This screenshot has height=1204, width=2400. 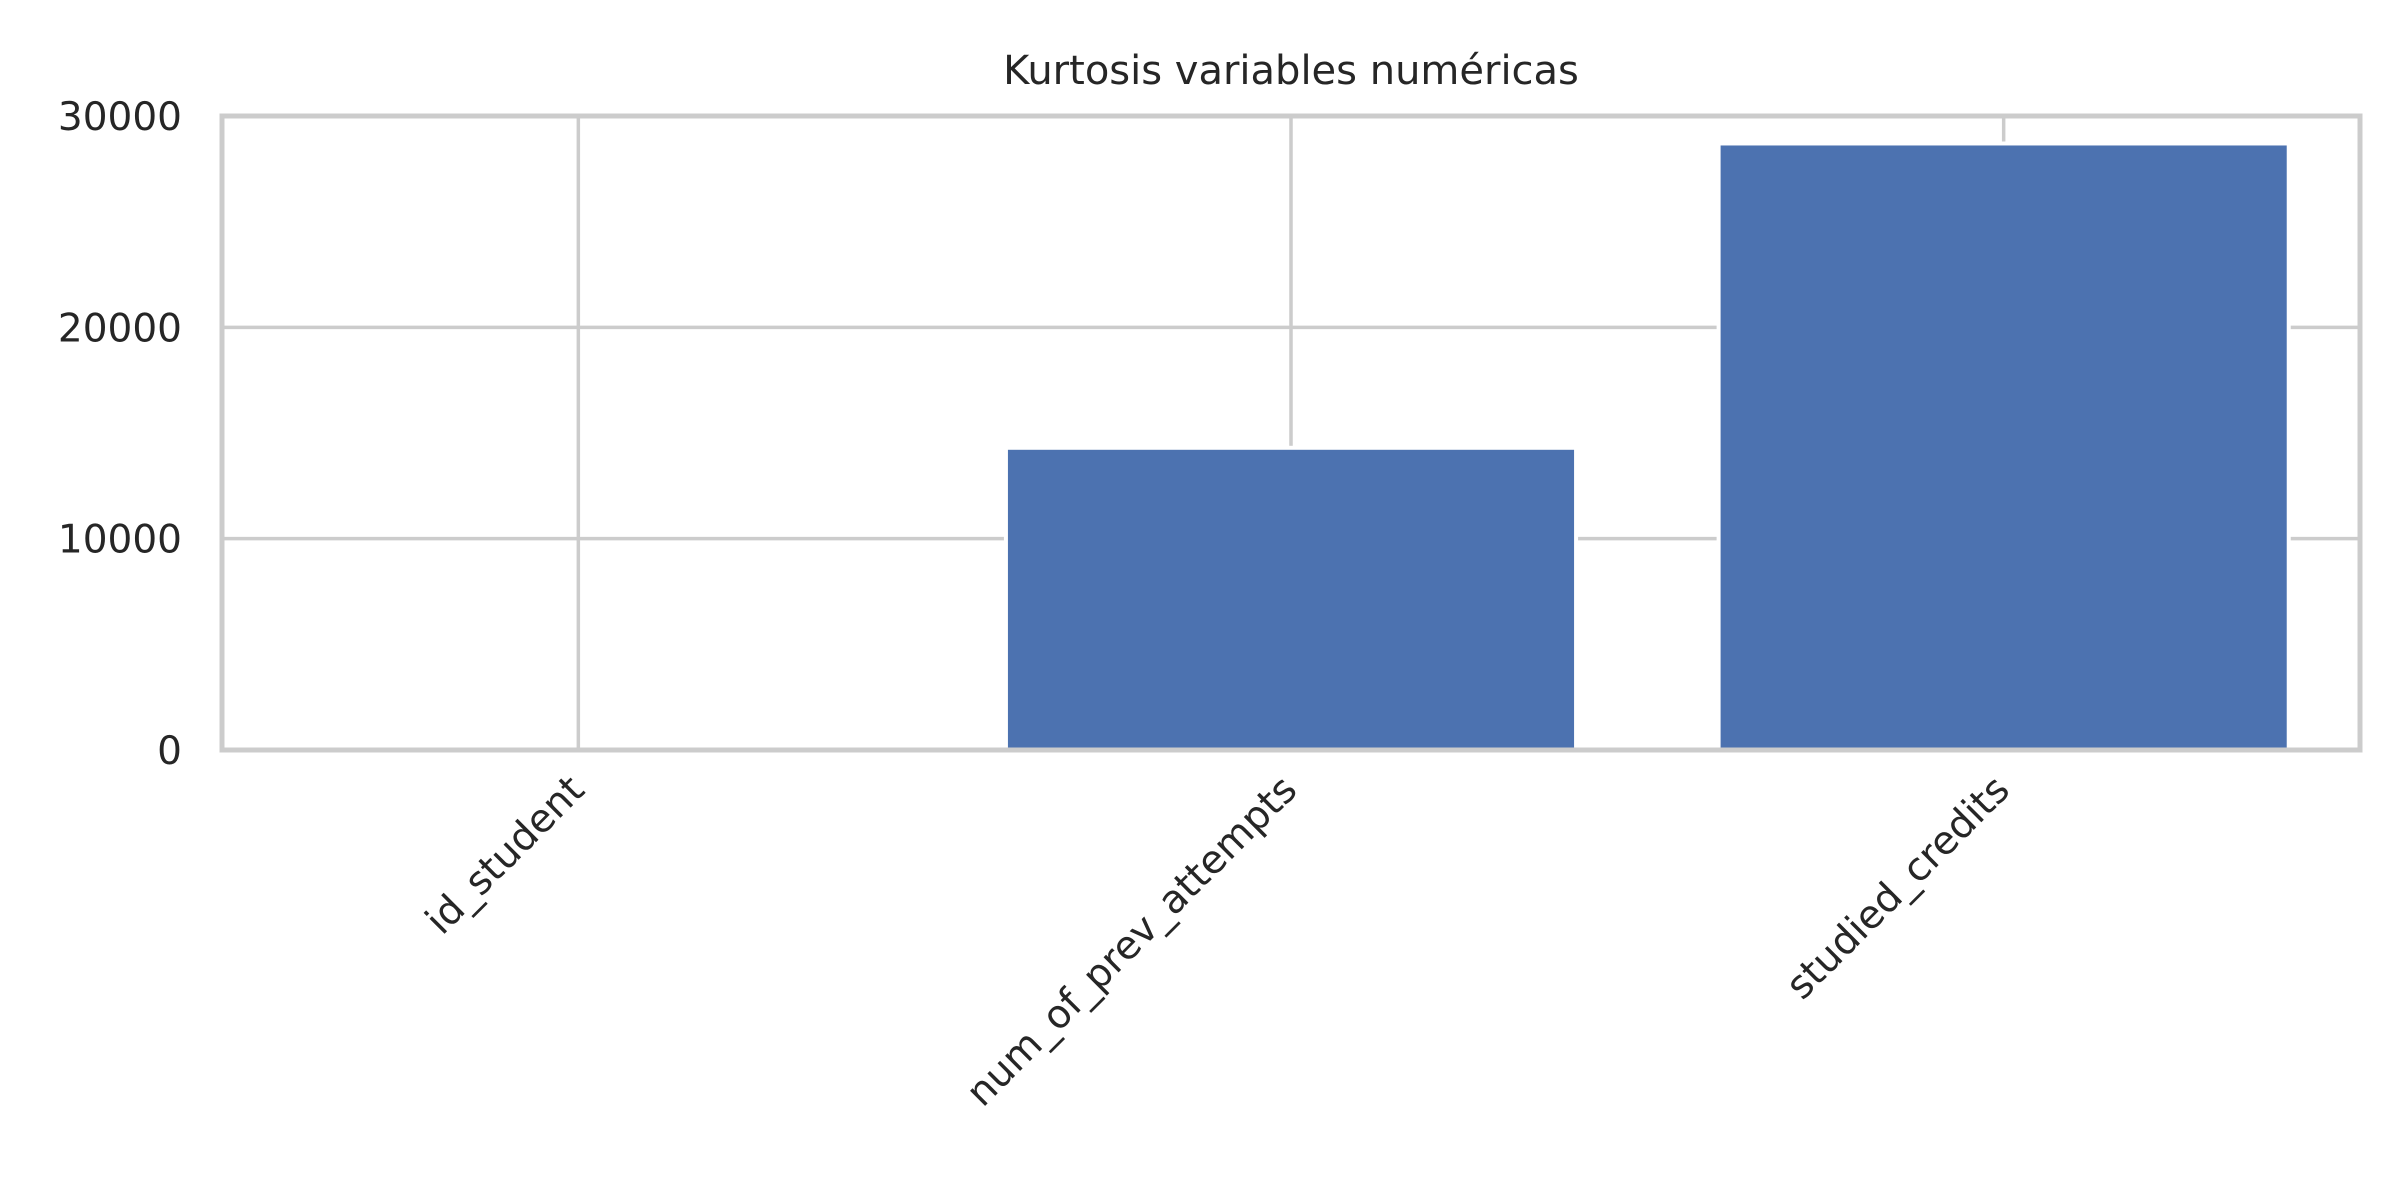 I want to click on y-tick-label: 30000, so click(x=120, y=117).